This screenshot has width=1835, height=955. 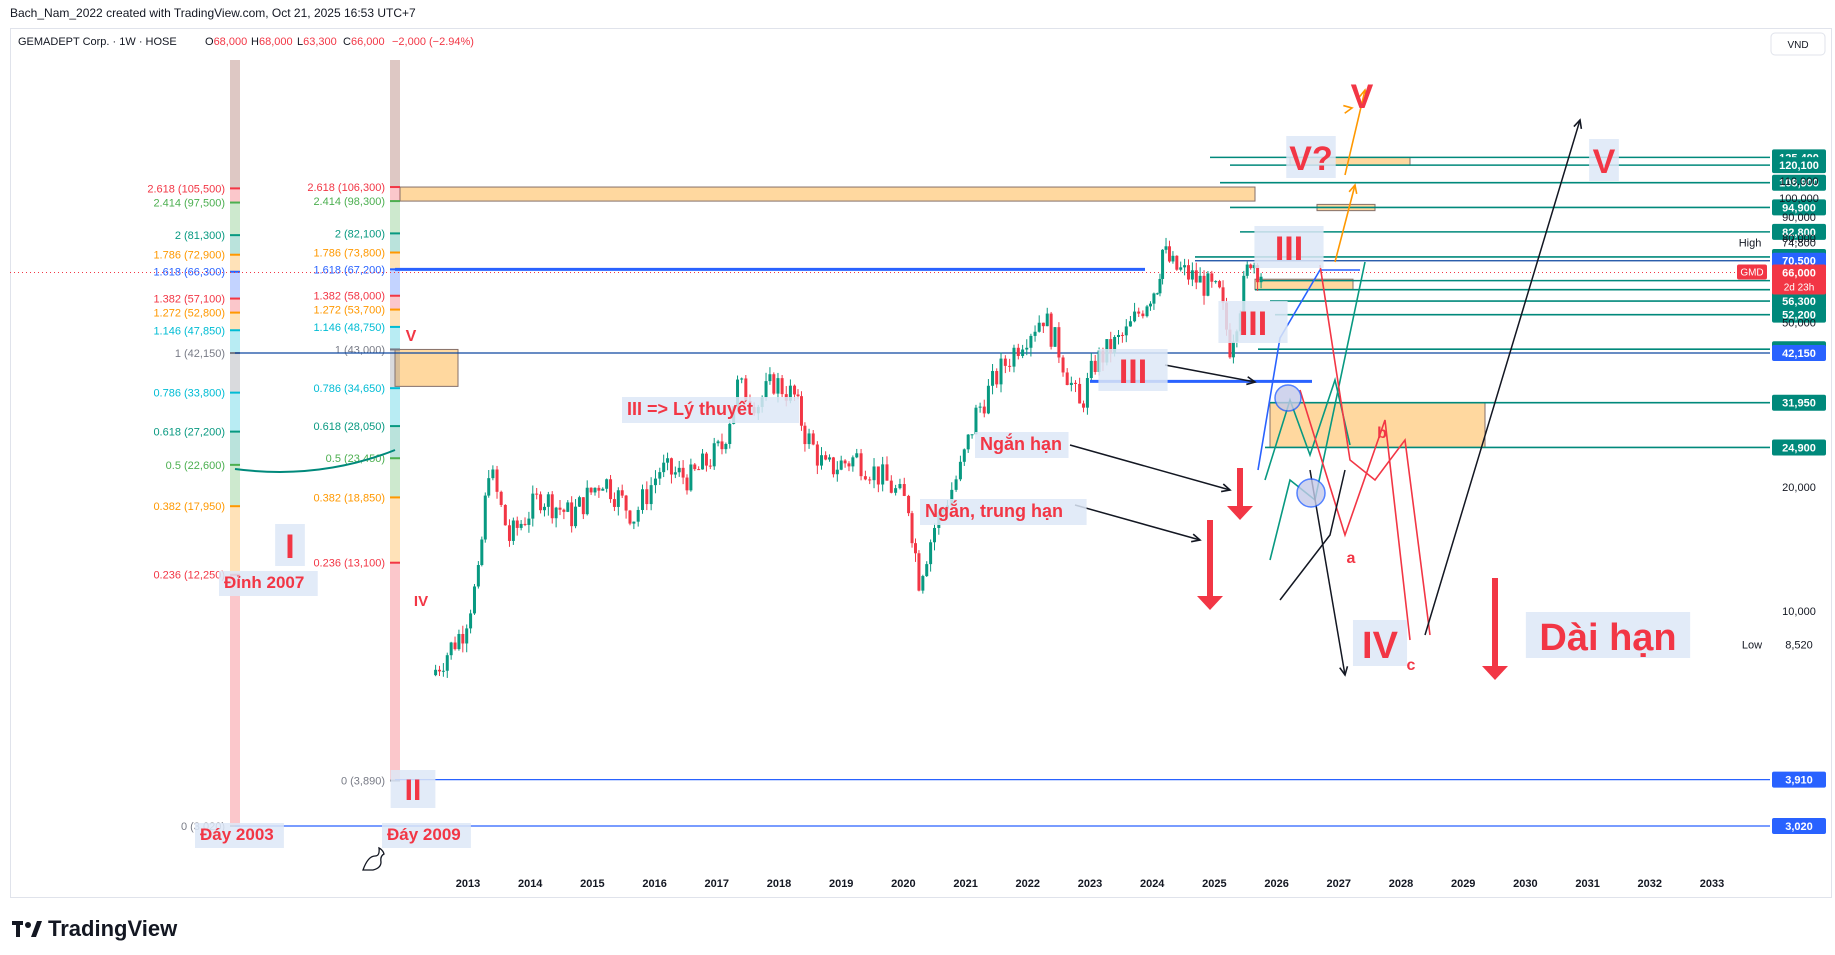 I want to click on tradingview-logo: TradingView, so click(x=94, y=929).